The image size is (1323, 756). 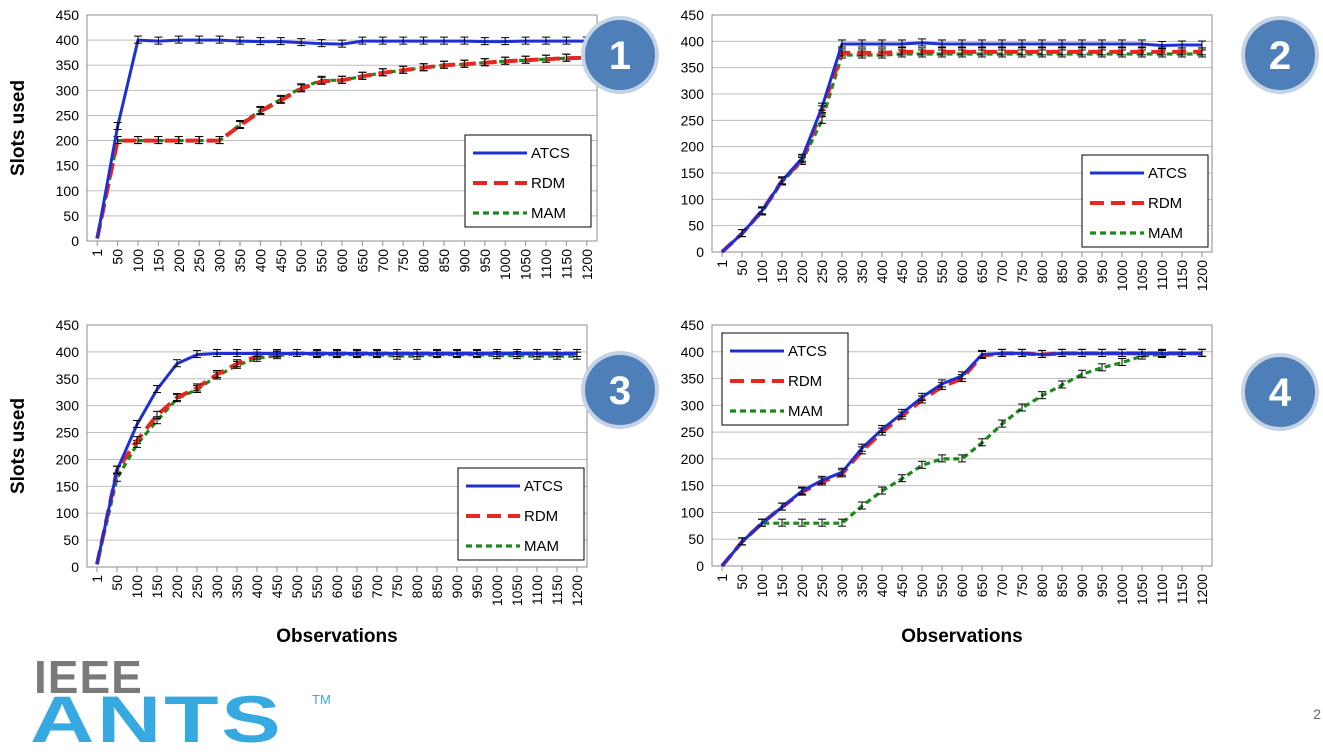 I want to click on x-tick-label: 1050, so click(x=1142, y=275).